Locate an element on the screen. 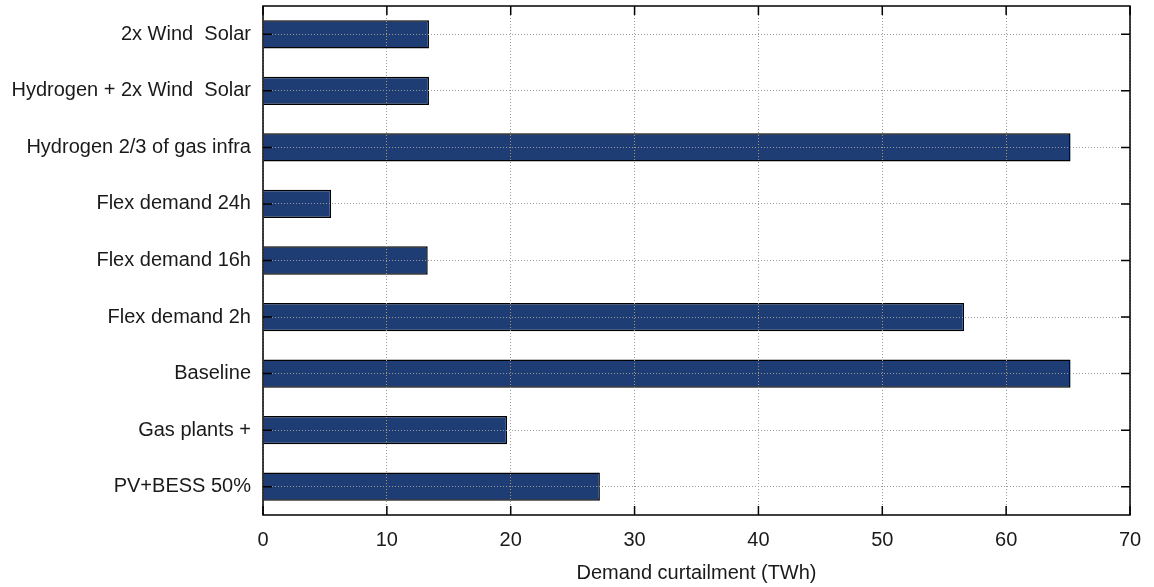 This screenshot has height=587, width=1154. x-axis-title: Demand curtailment (TWh) is located at coordinates (696, 571).